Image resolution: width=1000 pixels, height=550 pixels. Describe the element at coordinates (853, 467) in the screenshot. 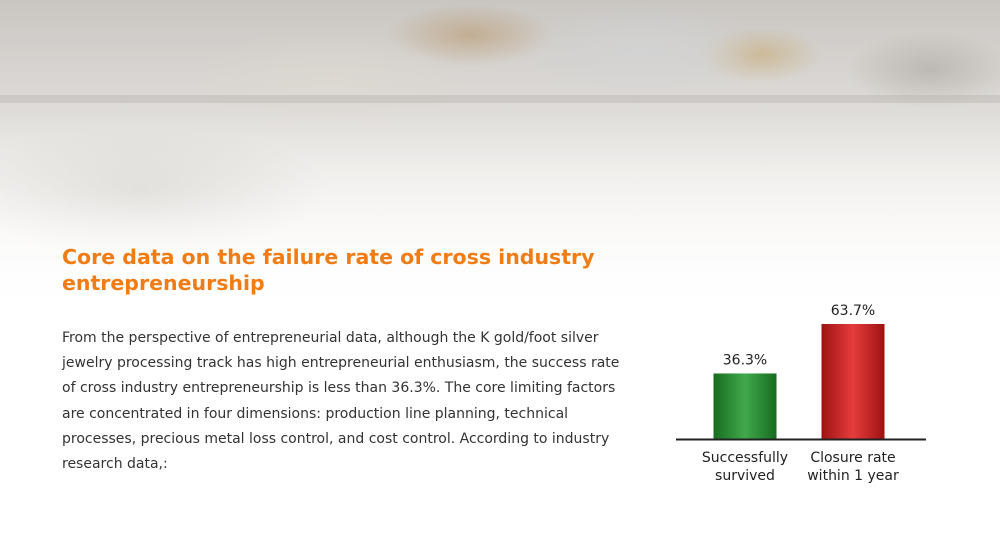

I see `category-label: Closure rate within 1 year` at that location.